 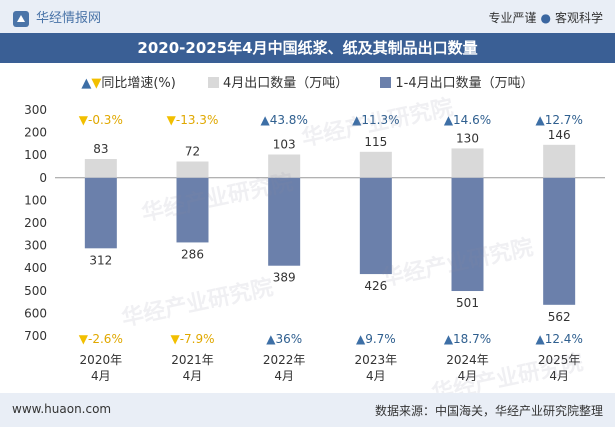 What do you see at coordinates (284, 278) in the screenshot?
I see `cumulative-value-label: 389` at bounding box center [284, 278].